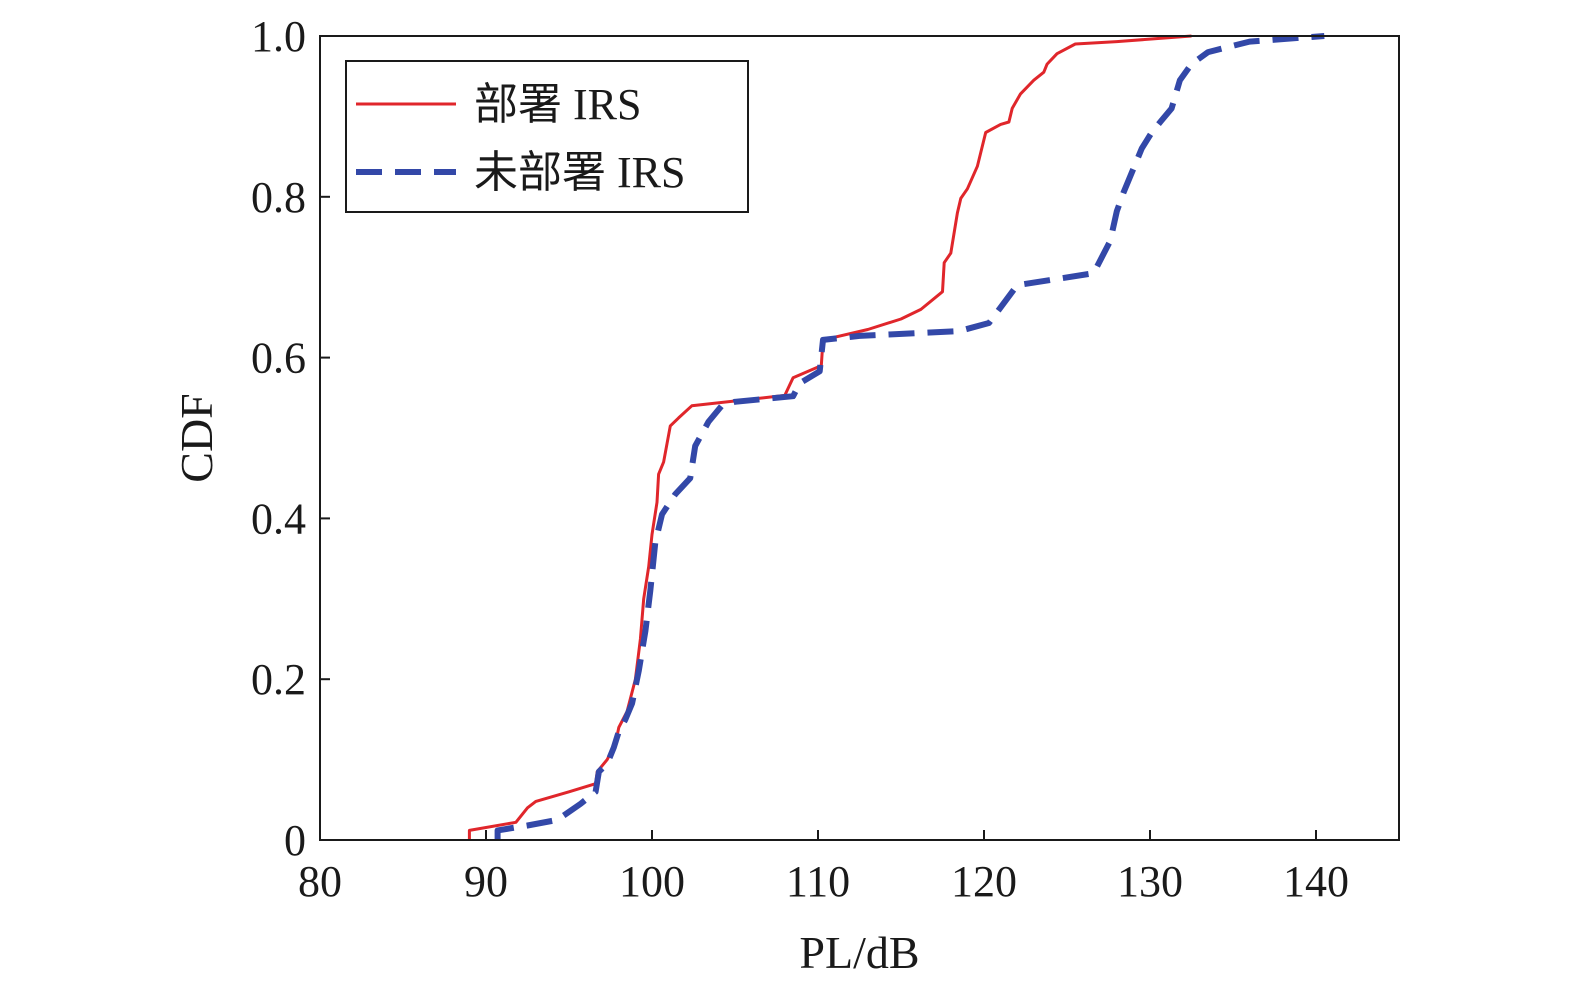 The image size is (1575, 994). What do you see at coordinates (196, 437) in the screenshot?
I see `y-axis-label: CDF` at bounding box center [196, 437].